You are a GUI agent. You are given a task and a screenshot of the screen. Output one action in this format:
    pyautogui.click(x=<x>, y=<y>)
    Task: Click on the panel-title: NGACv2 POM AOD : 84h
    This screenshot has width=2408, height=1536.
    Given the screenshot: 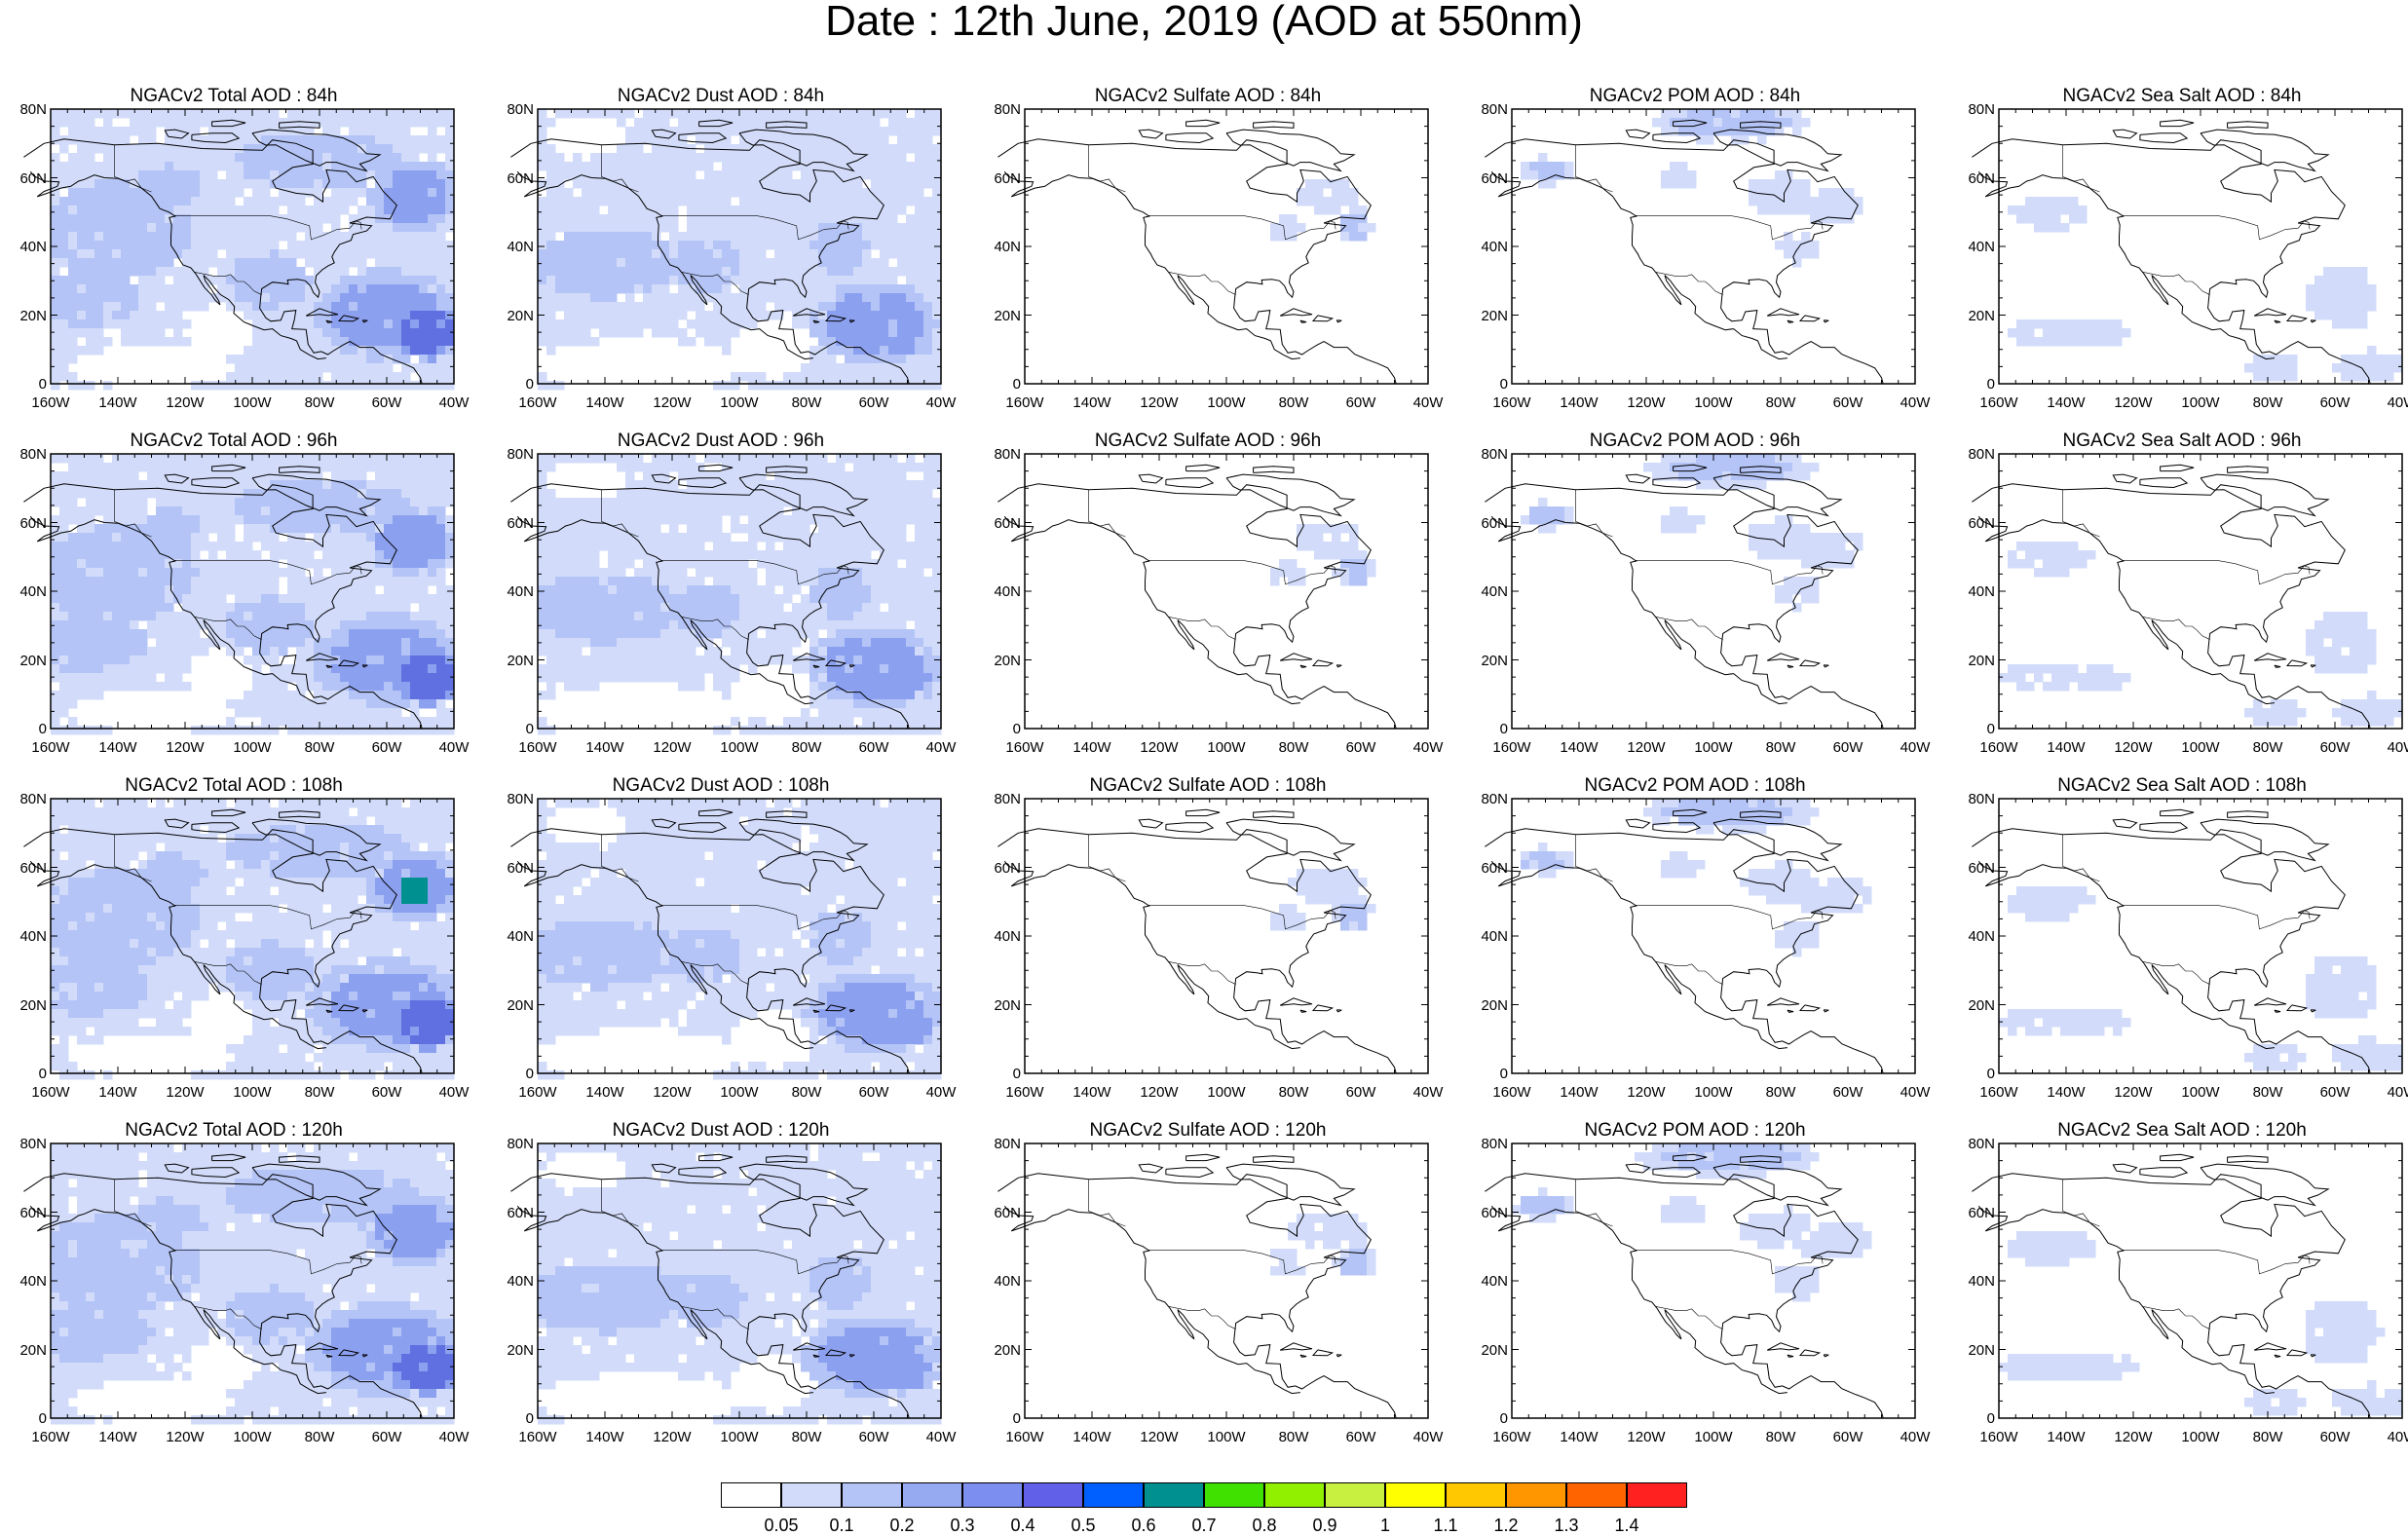 What is the action you would take?
    pyautogui.click(x=1695, y=96)
    